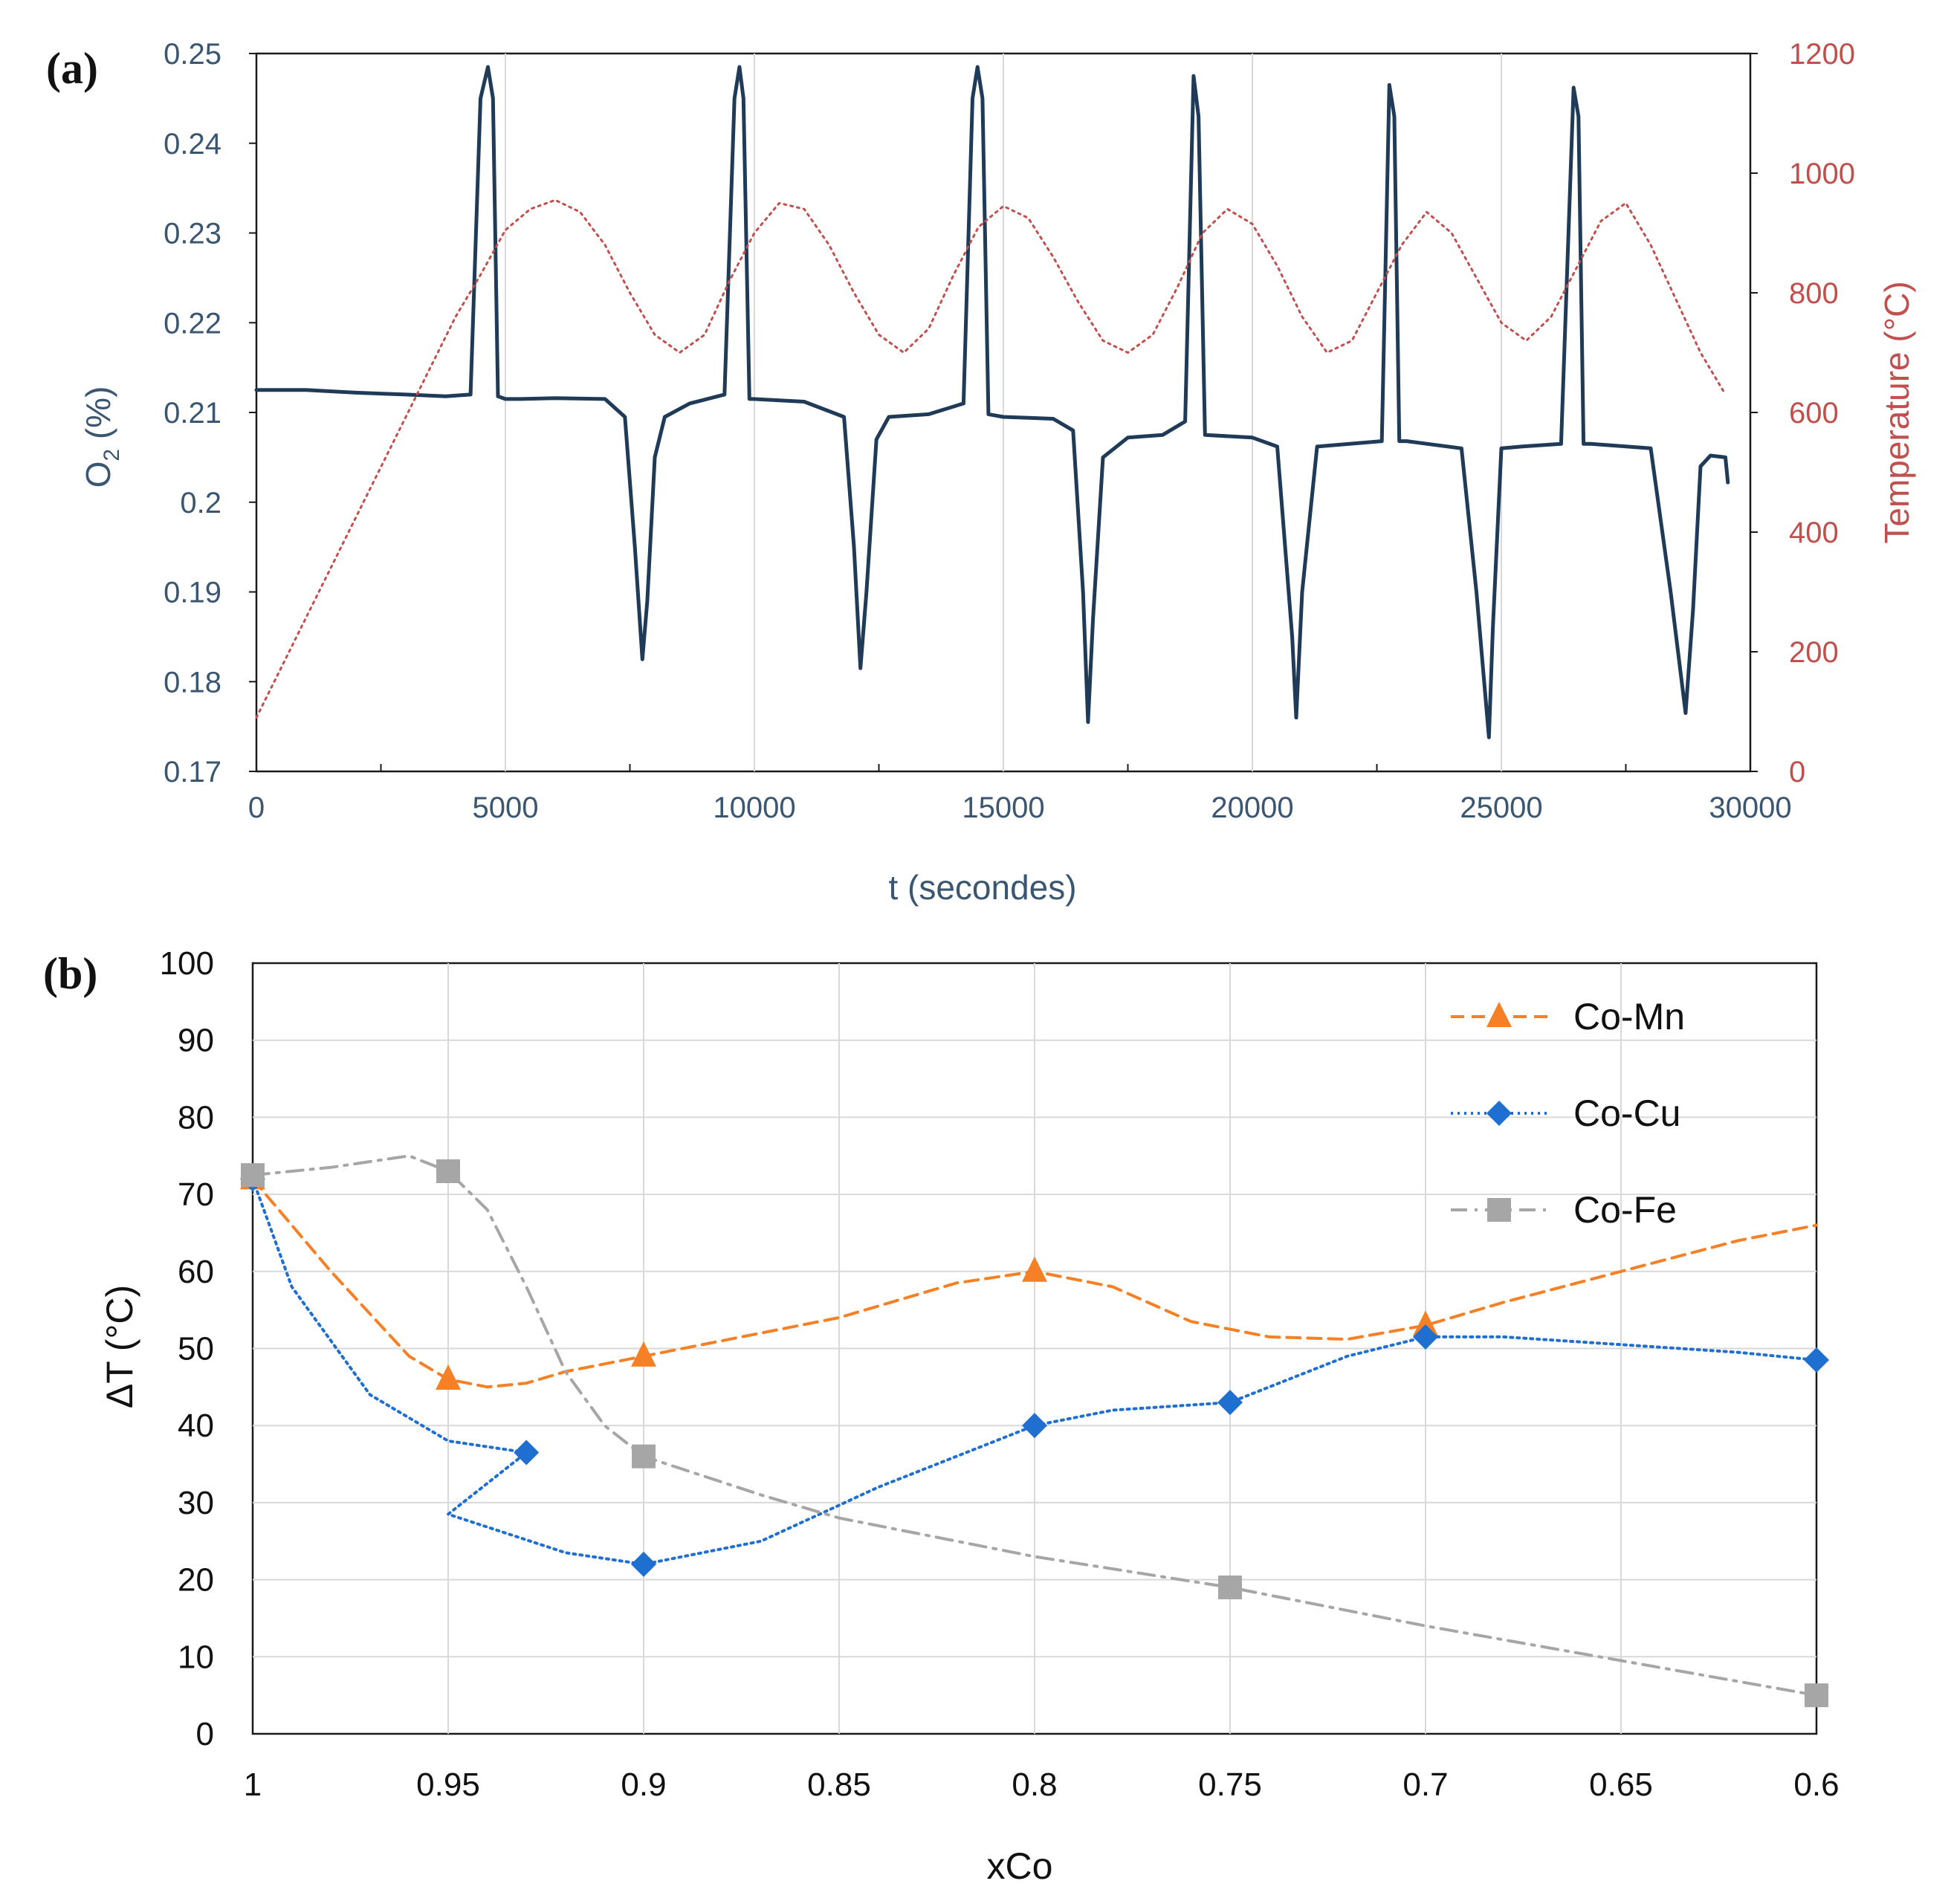 The height and width of the screenshot is (1904, 1951). Describe the element at coordinates (1816, 1785) in the screenshot. I see `panel-b-x-tick-label: 0.6` at that location.